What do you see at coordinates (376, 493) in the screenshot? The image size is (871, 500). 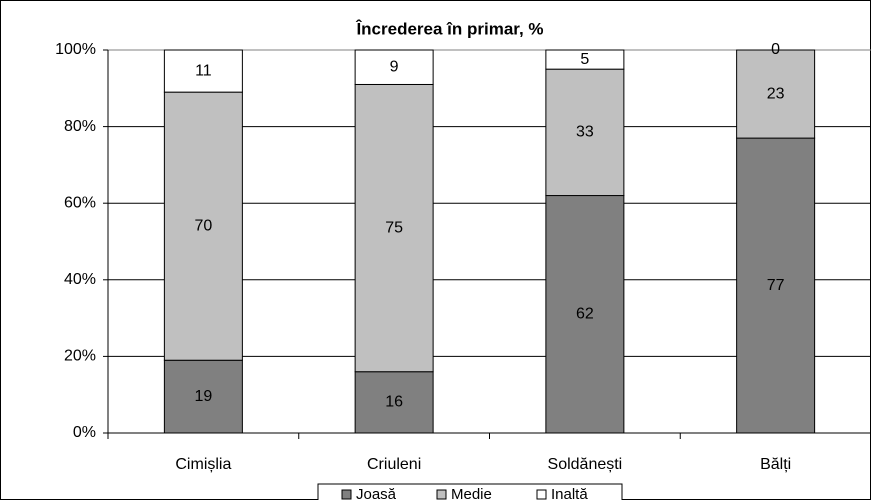 I see `legend-label: Joasă` at bounding box center [376, 493].